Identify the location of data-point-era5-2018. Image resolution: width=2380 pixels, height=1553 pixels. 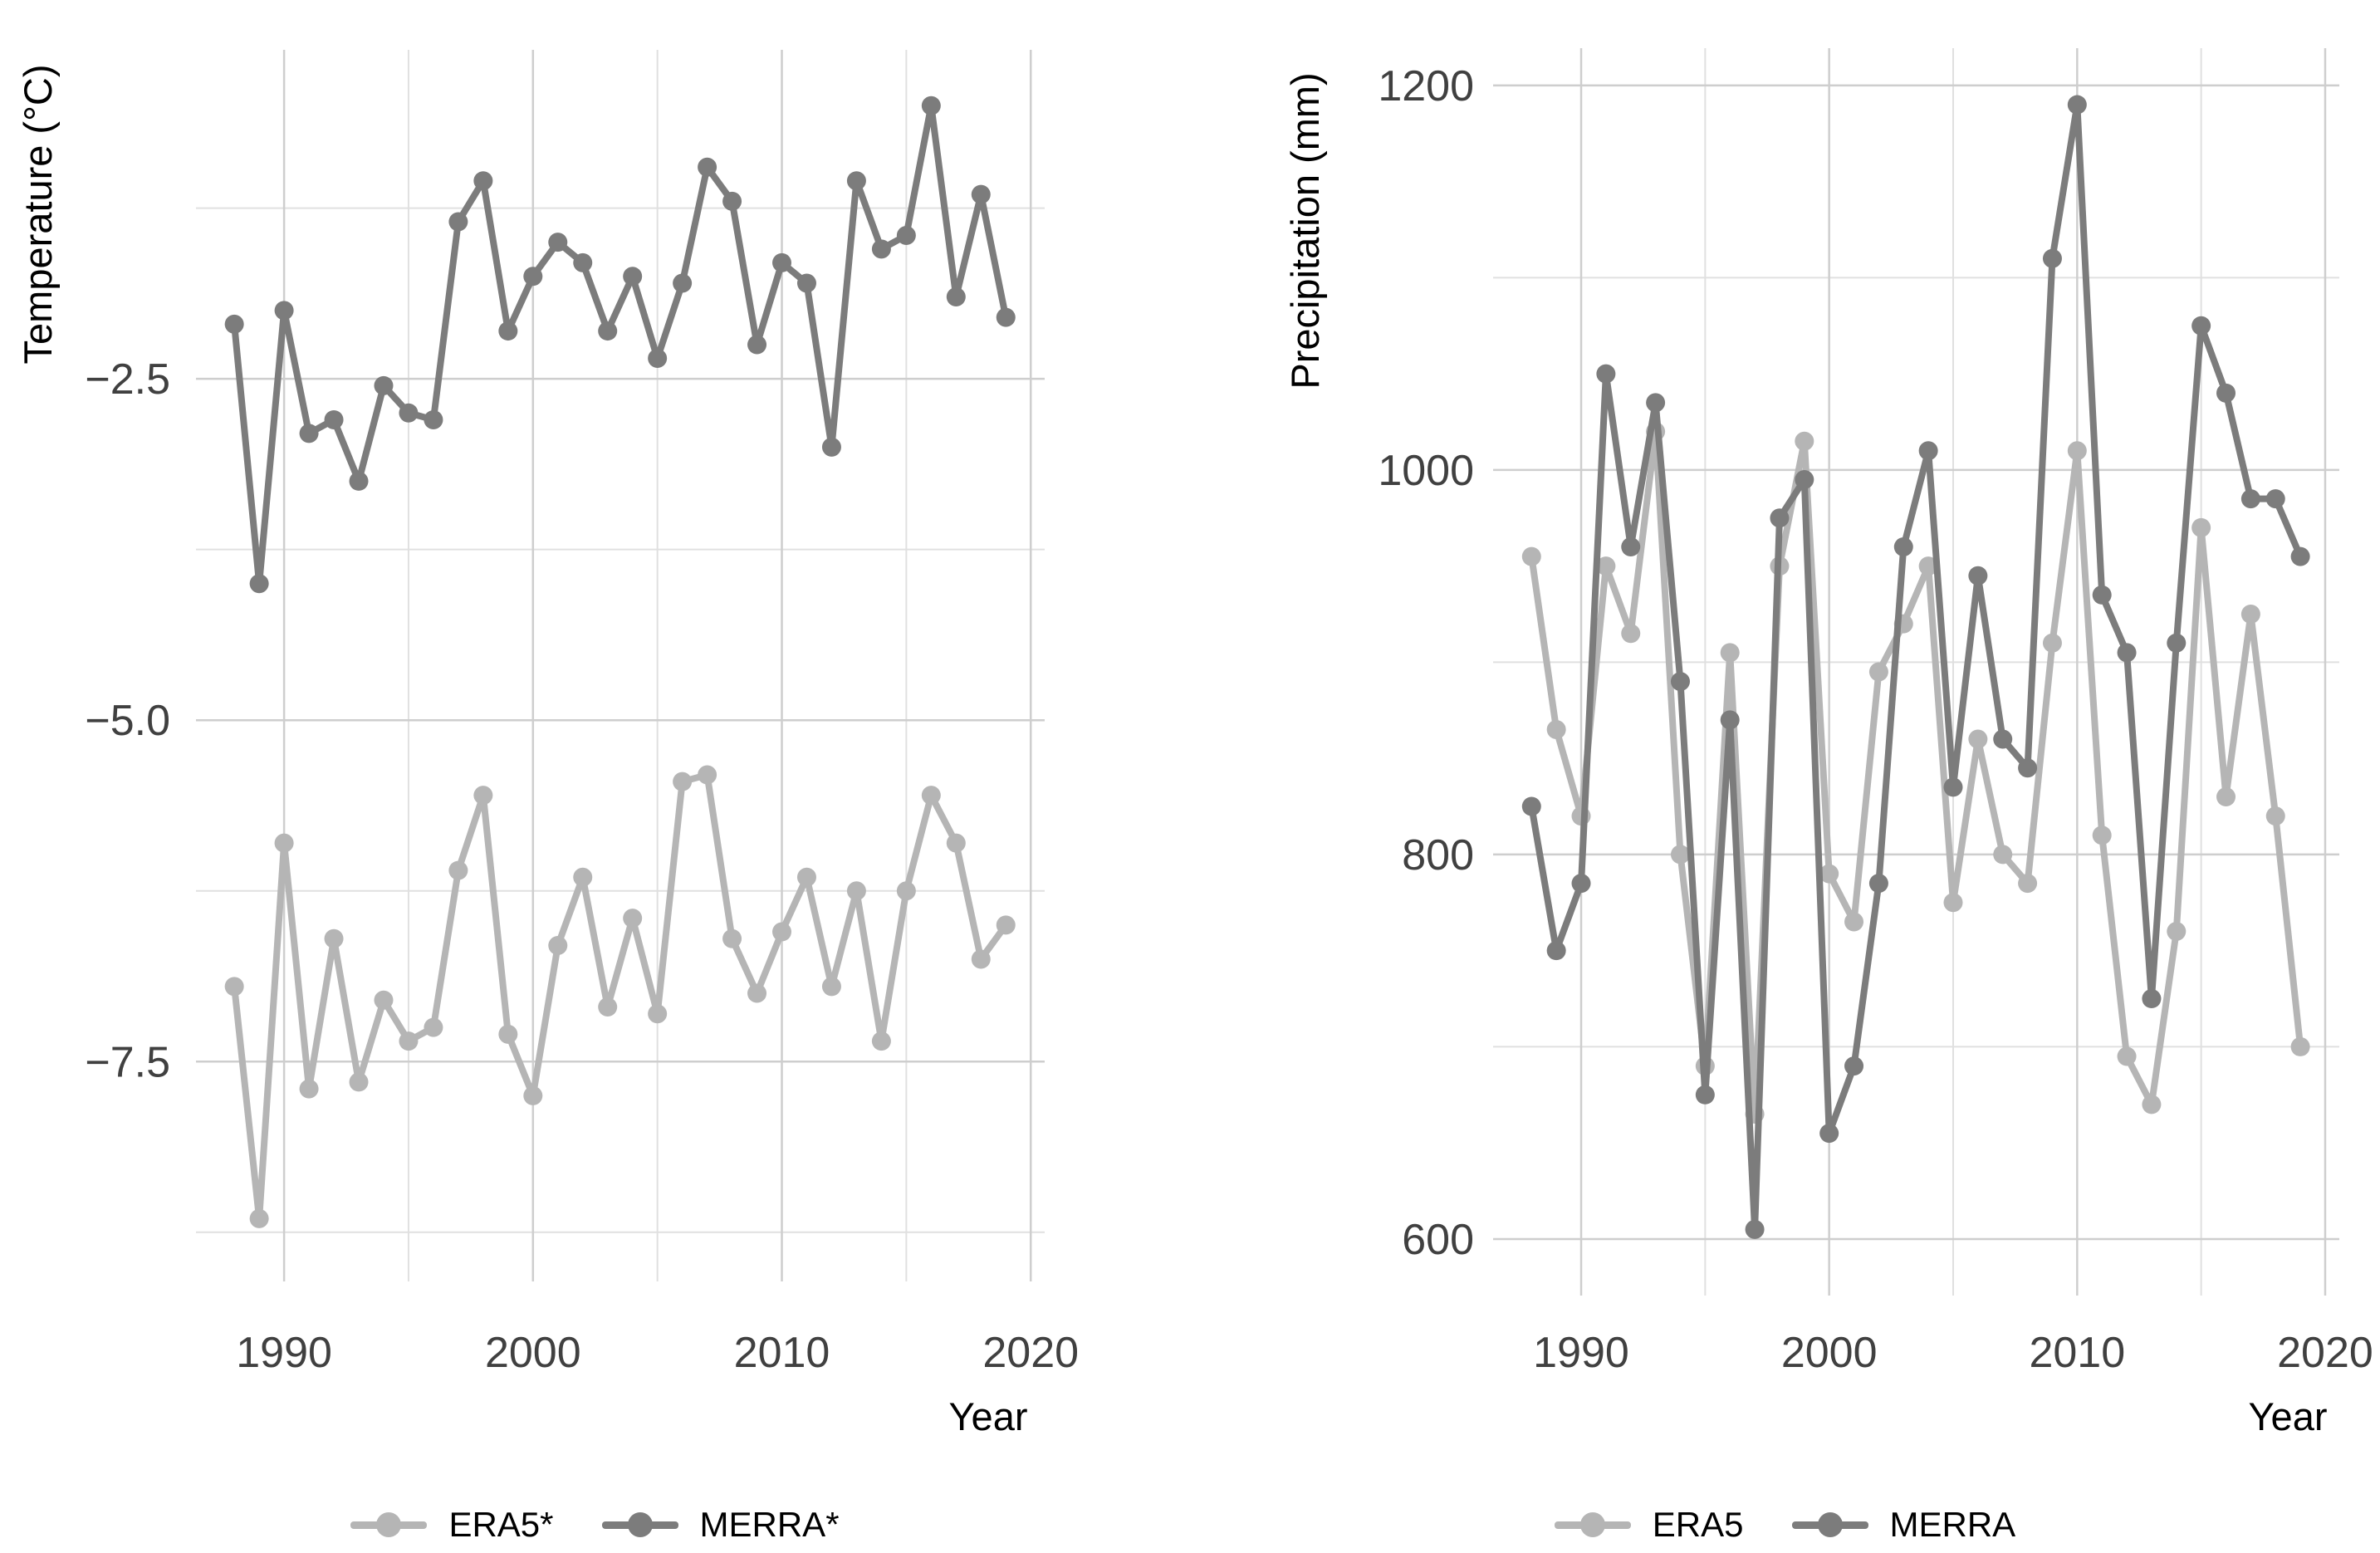
(981, 959).